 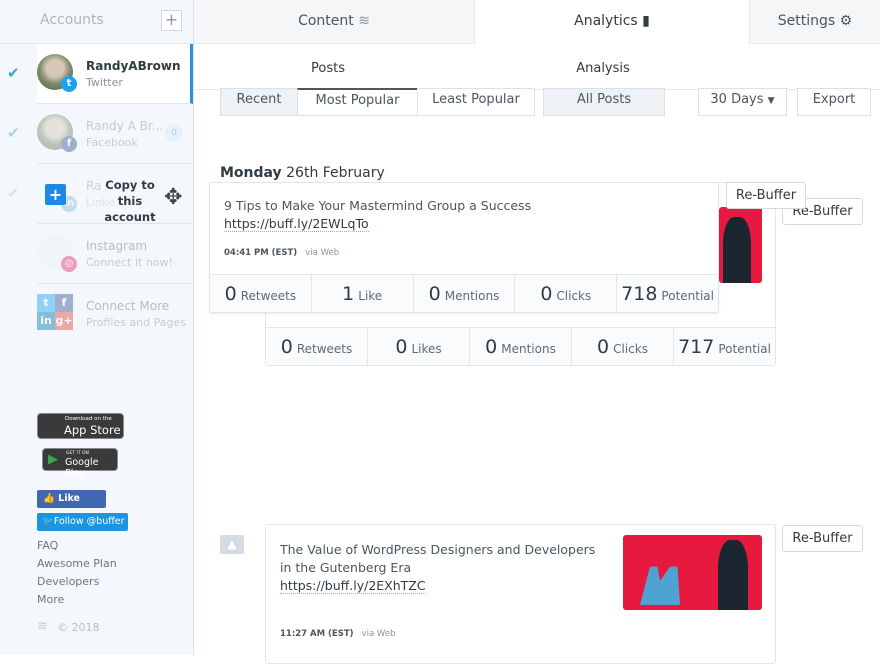 What do you see at coordinates (55, 132) in the screenshot?
I see `avatar` at bounding box center [55, 132].